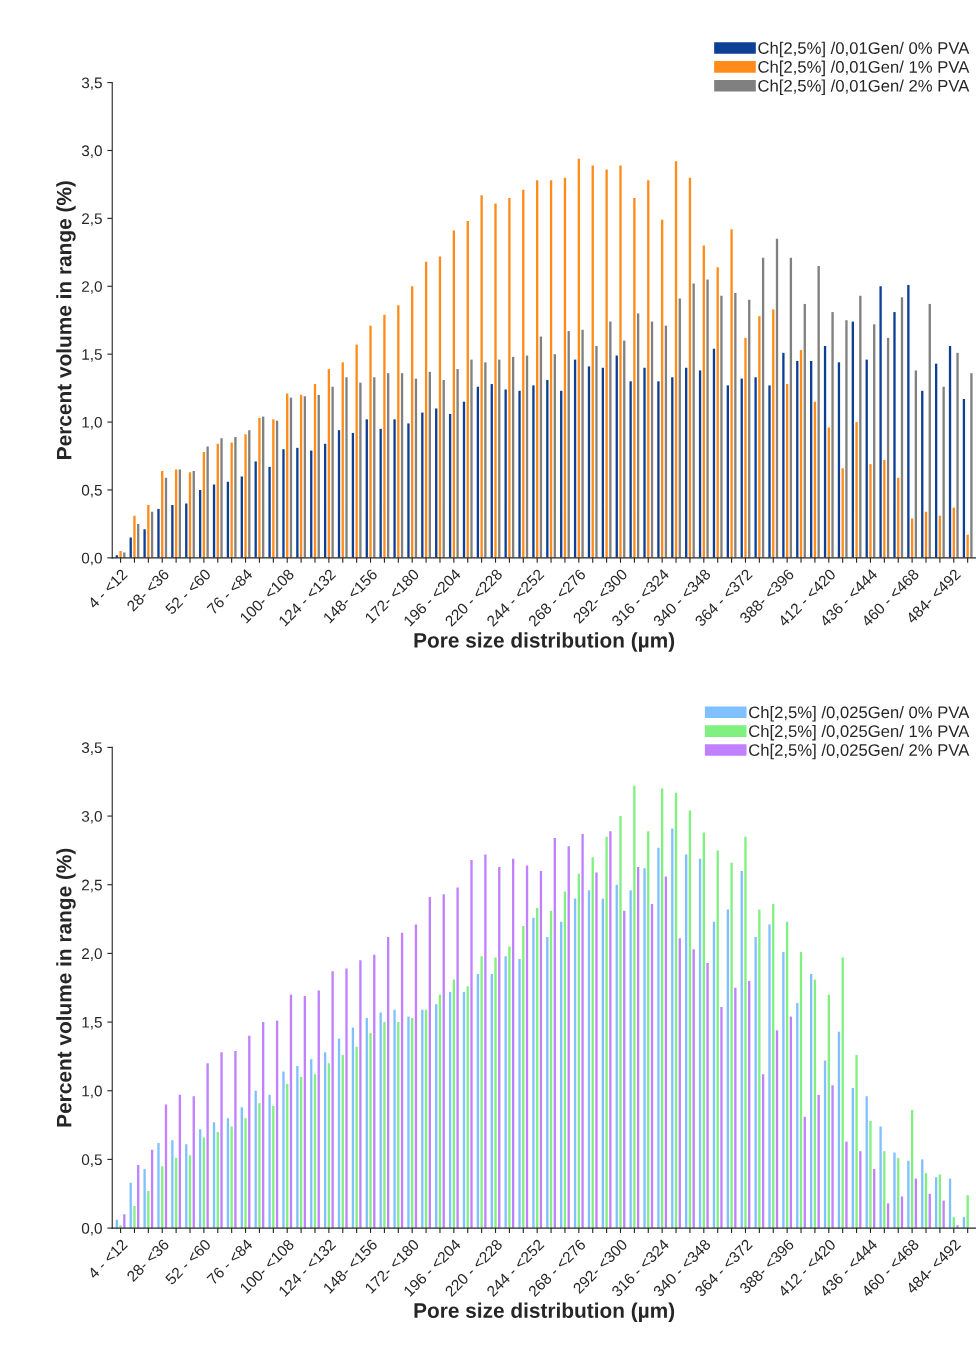 Image resolution: width=976 pixels, height=1354 pixels. Describe the element at coordinates (859, 751) in the screenshot. I see `legend-label: Ch[2,5%] /0,025Gen/ 2% PVA` at that location.